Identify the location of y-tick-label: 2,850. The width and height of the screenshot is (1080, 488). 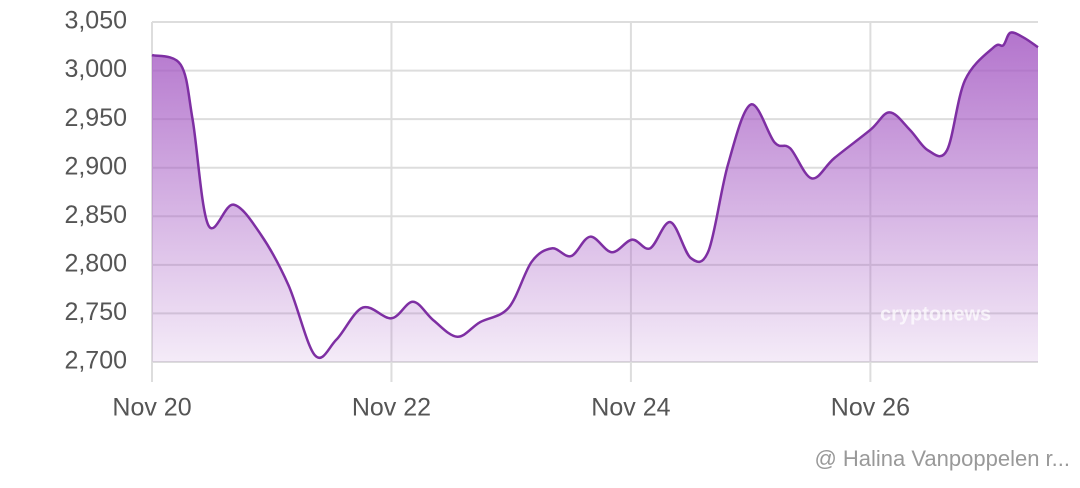
(95, 215).